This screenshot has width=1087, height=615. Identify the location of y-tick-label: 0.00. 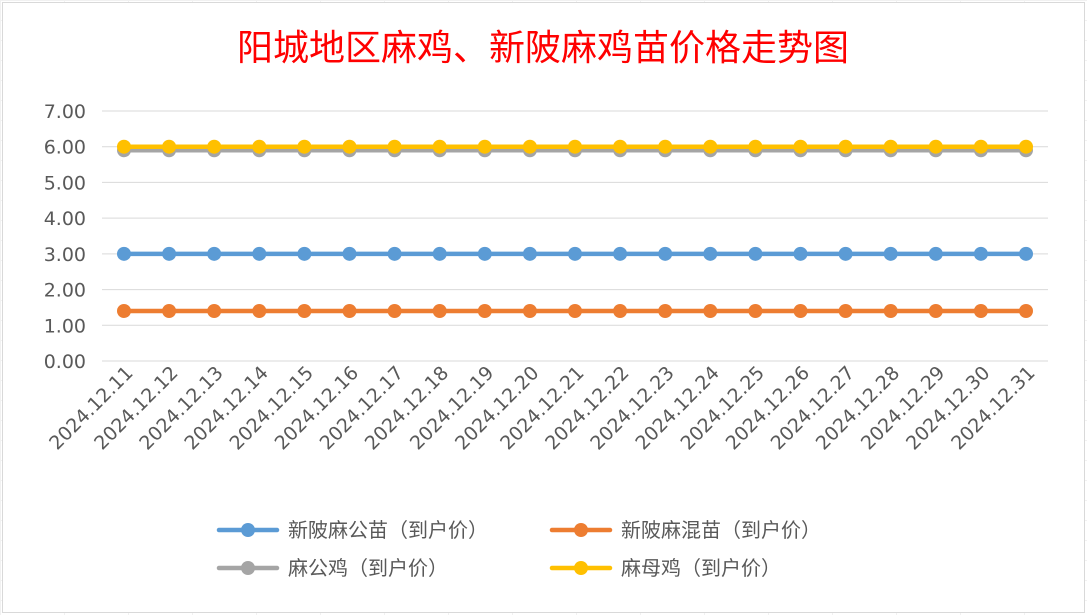
(65, 362).